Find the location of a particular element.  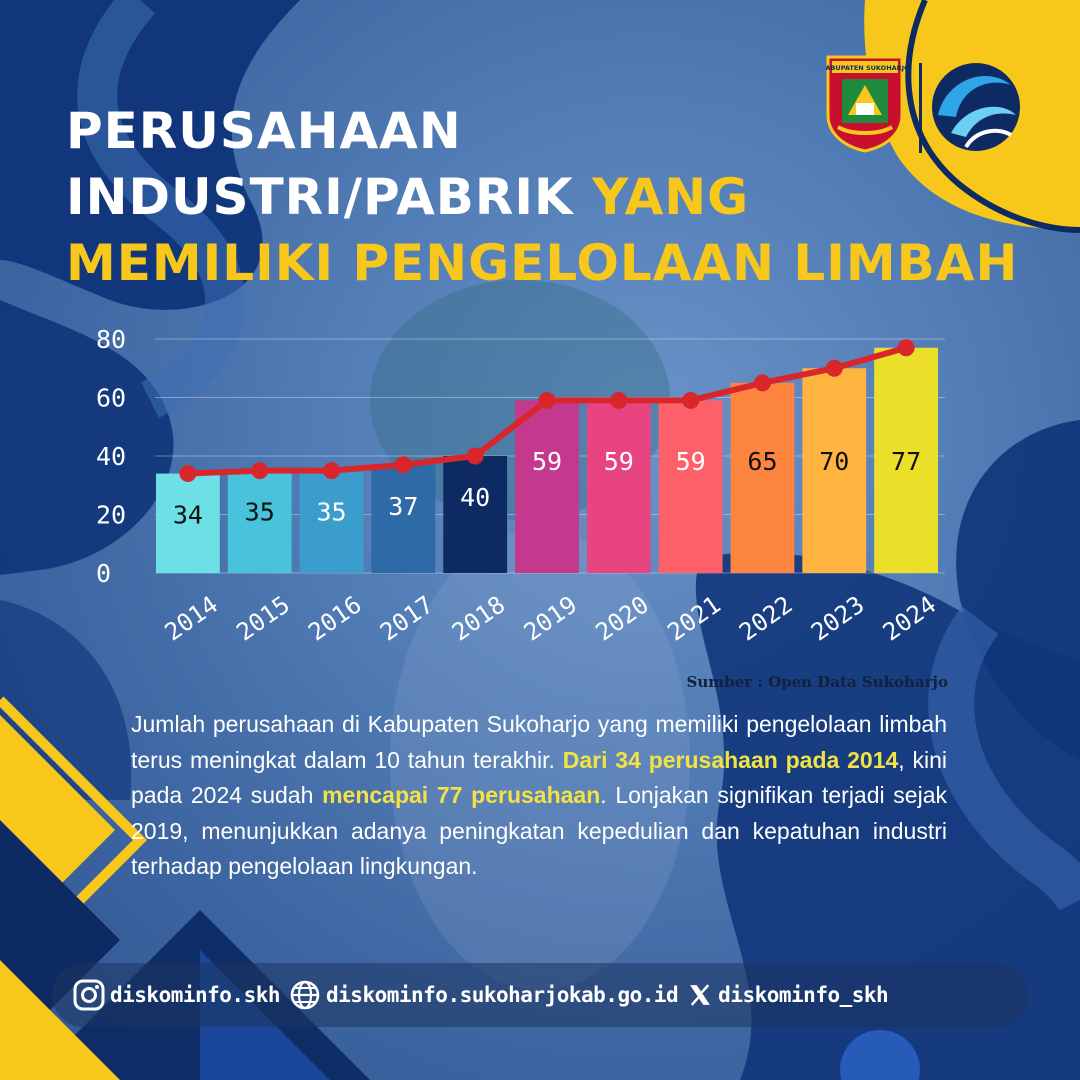

x-tick-label: 2020 is located at coordinates (622, 618).